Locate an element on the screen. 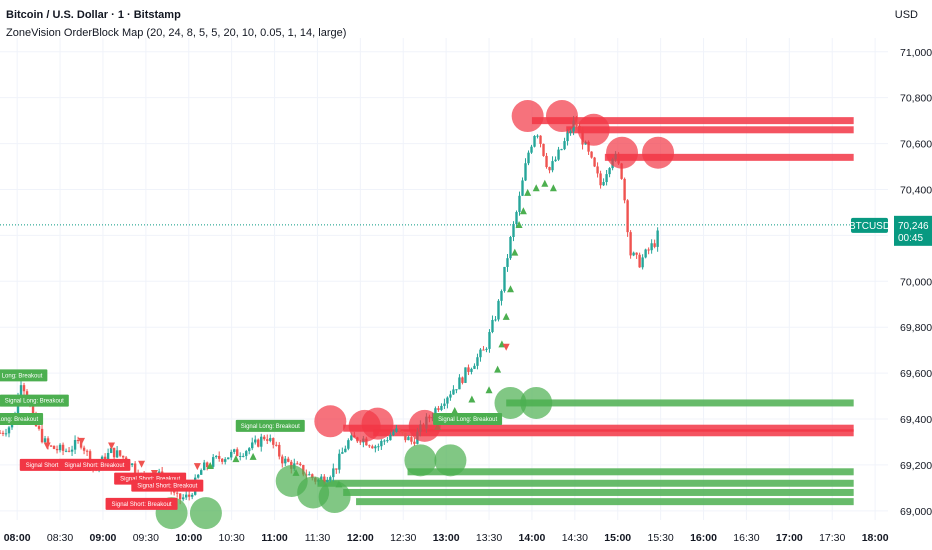 This screenshot has height=550, width=932. y-tick-label: 71,000 is located at coordinates (916, 53).